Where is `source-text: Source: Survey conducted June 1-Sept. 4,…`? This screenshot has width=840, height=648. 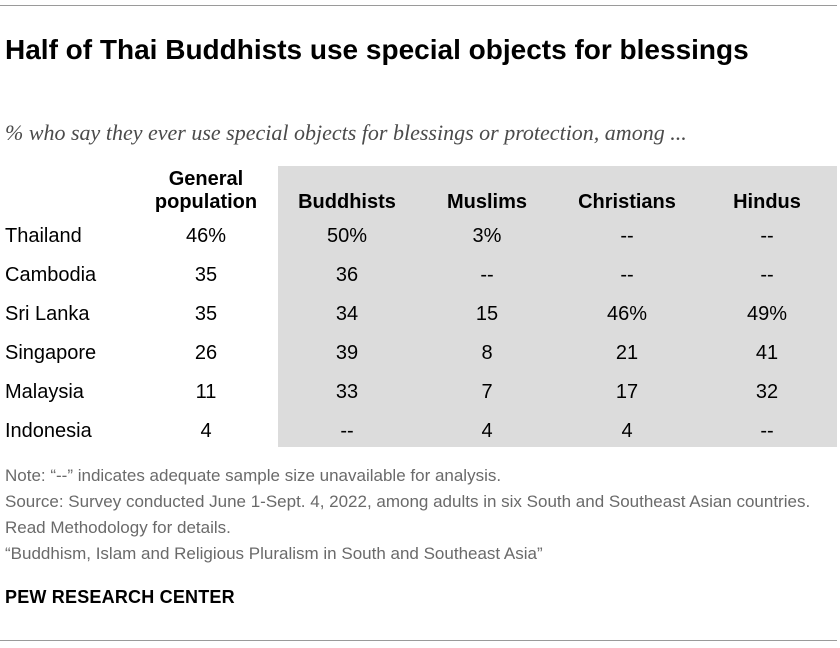 source-text: Source: Survey conducted June 1-Sept. 4,… is located at coordinates (408, 514).